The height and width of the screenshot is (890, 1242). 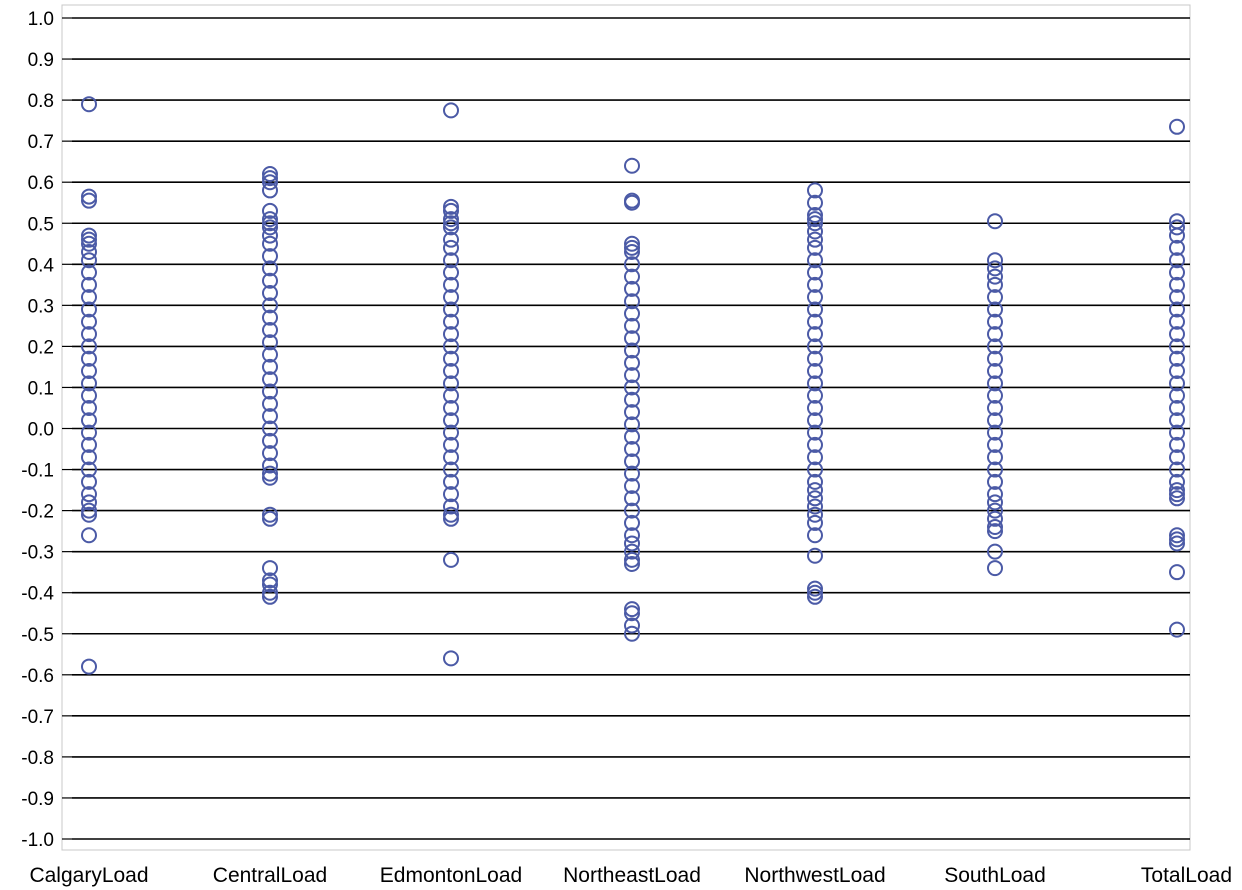 What do you see at coordinates (37, 512) in the screenshot?
I see `y-tick-label: -0.2` at bounding box center [37, 512].